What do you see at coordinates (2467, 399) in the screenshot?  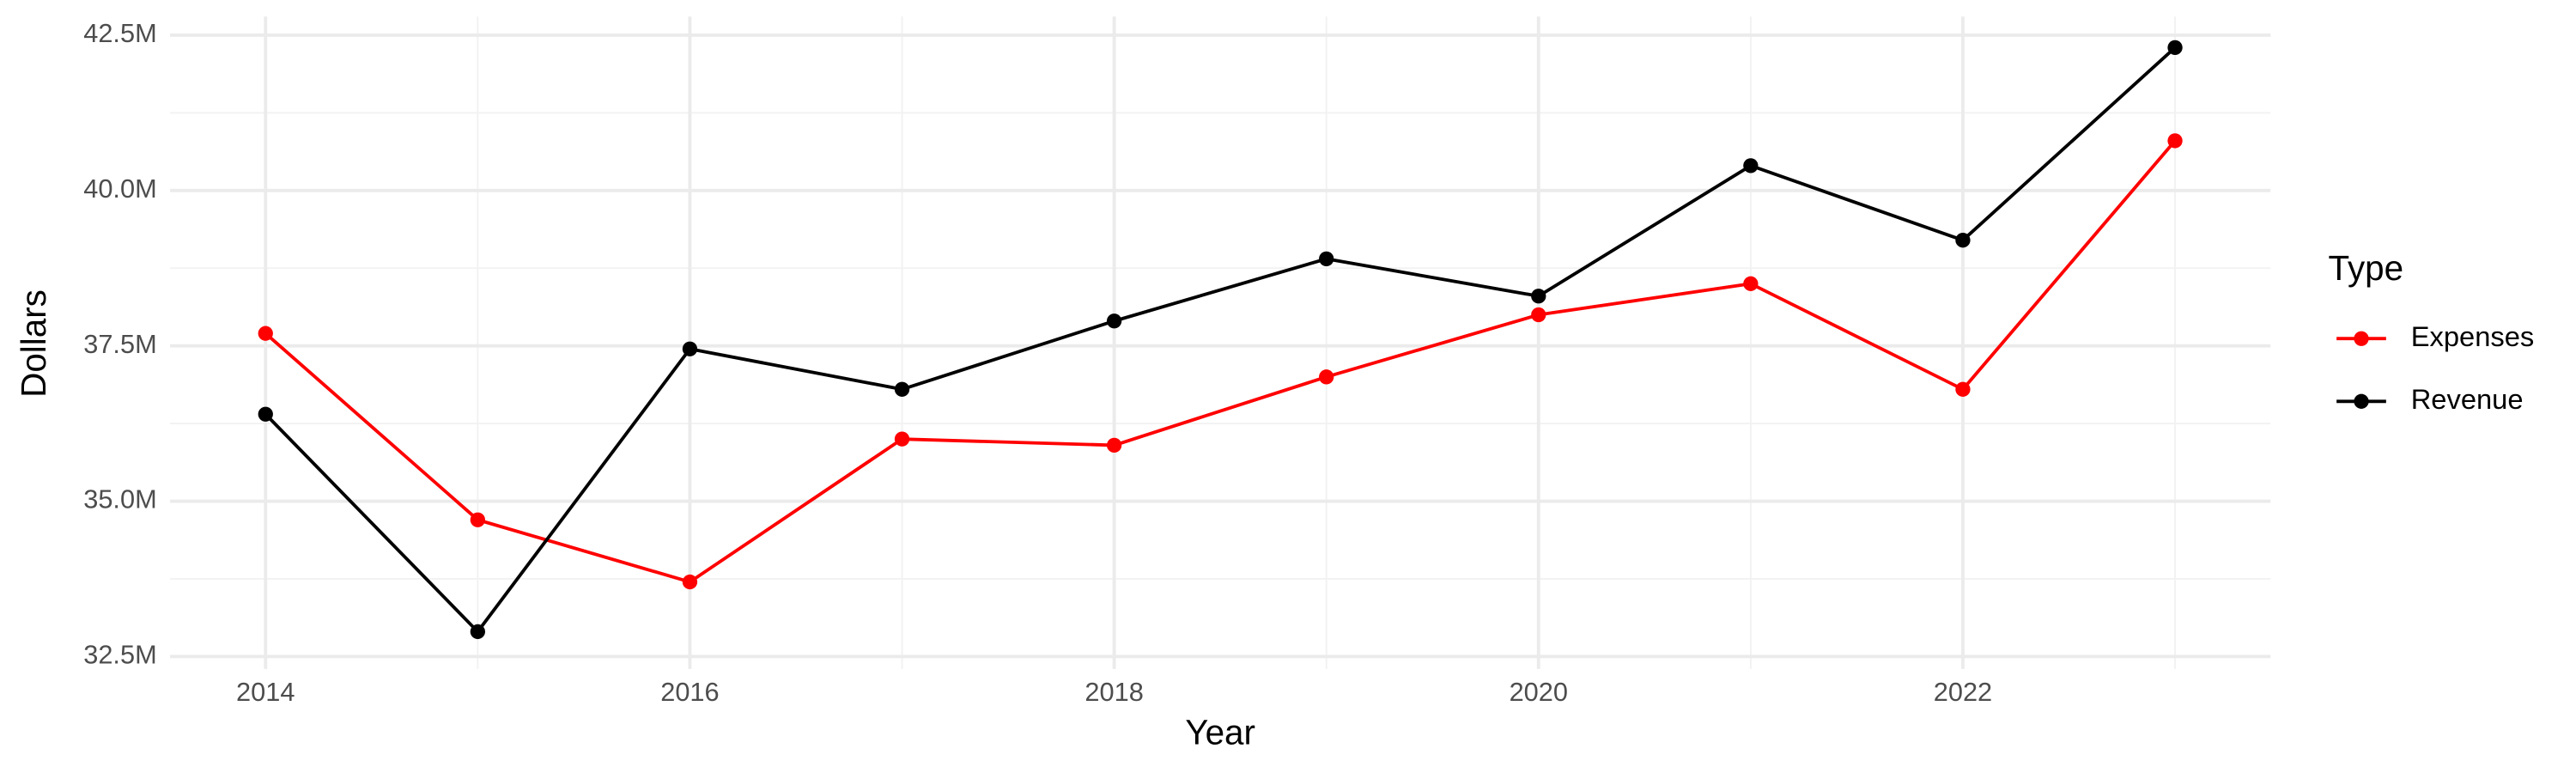 I see `legend-label: Revenue` at bounding box center [2467, 399].